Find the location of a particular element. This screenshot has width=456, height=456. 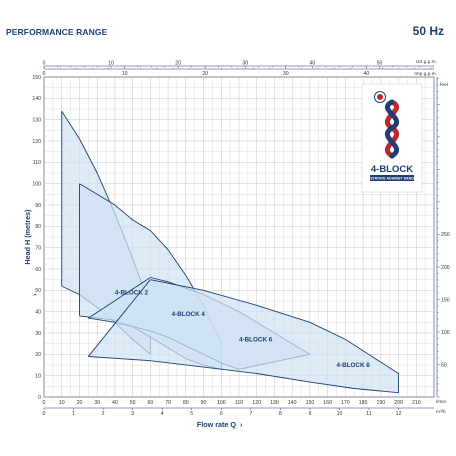

logo-text: 4-BLOCK is located at coordinates (392, 169).